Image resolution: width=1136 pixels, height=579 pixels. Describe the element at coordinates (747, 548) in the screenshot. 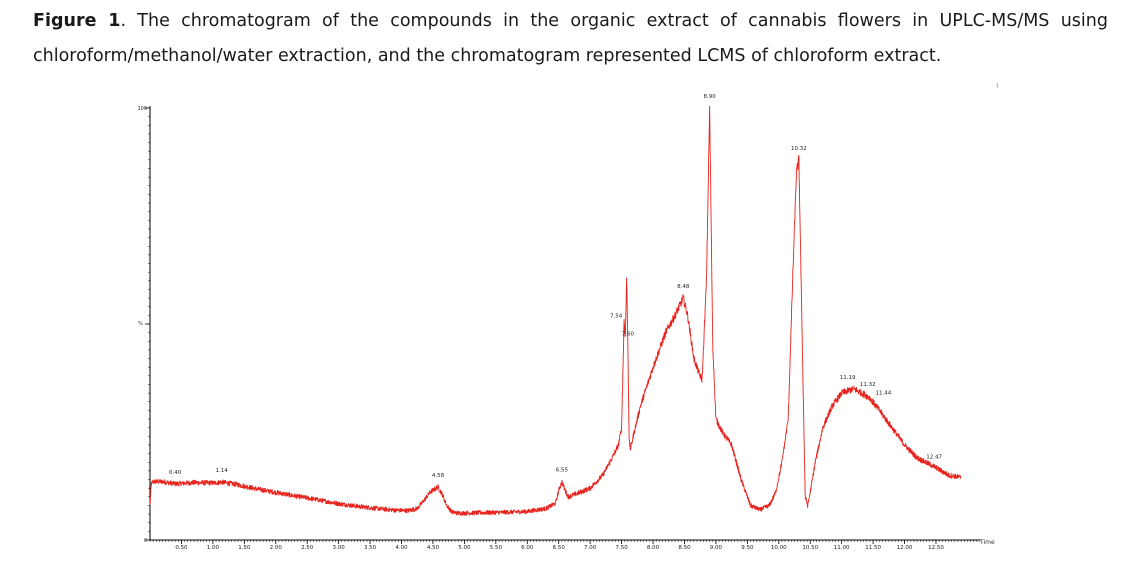

I see `x-tick-label: 9.50` at that location.